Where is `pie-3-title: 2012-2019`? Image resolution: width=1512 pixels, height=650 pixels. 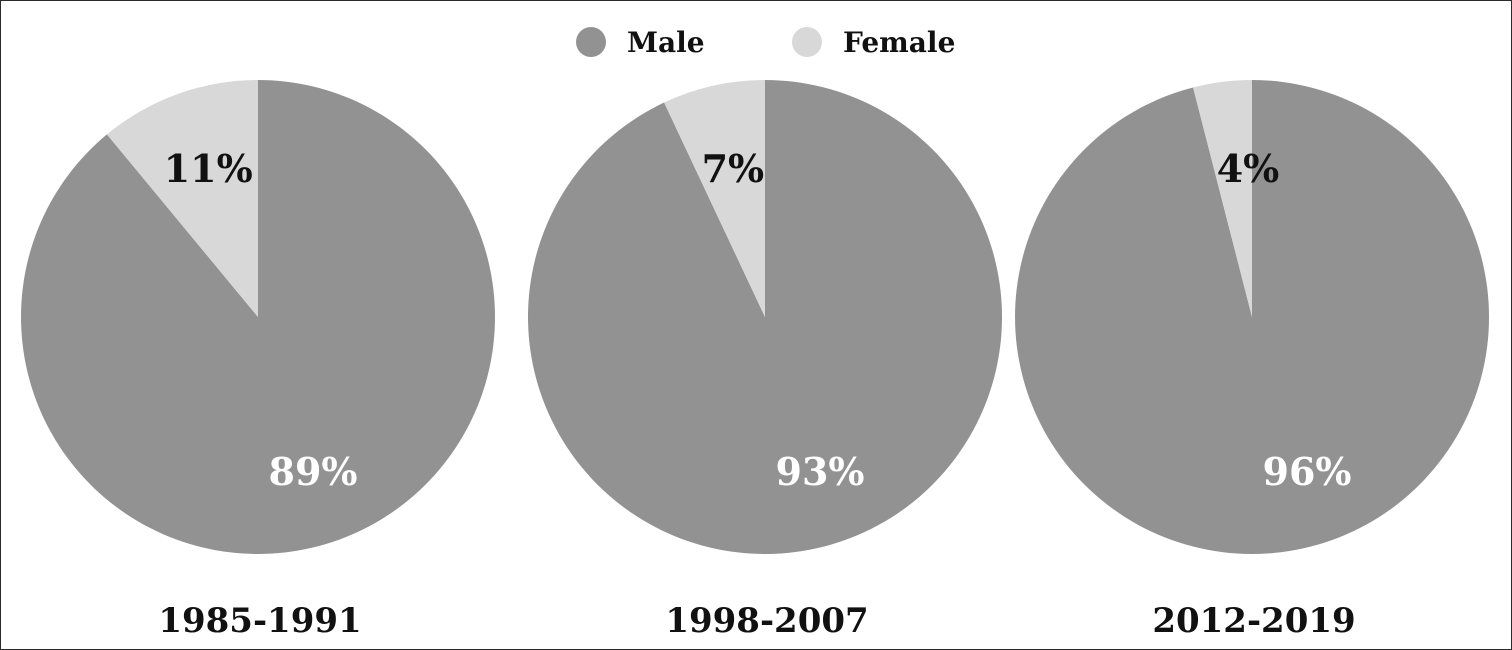 pie-3-title: 2012-2019 is located at coordinates (1253, 621).